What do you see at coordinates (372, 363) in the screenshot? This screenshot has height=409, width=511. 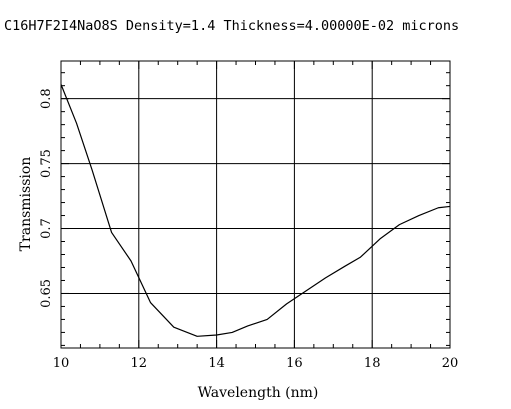 I see `x-tick-label: 18` at bounding box center [372, 363].